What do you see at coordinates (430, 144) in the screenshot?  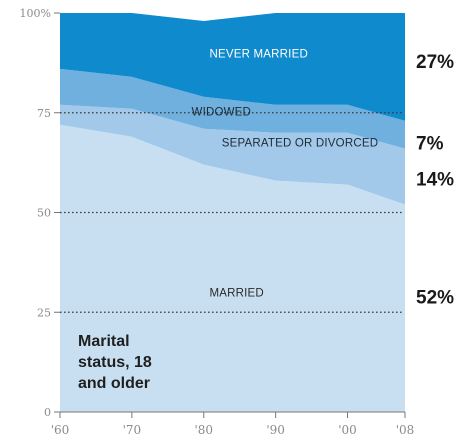 I see `end-value-widowed: 7%` at bounding box center [430, 144].